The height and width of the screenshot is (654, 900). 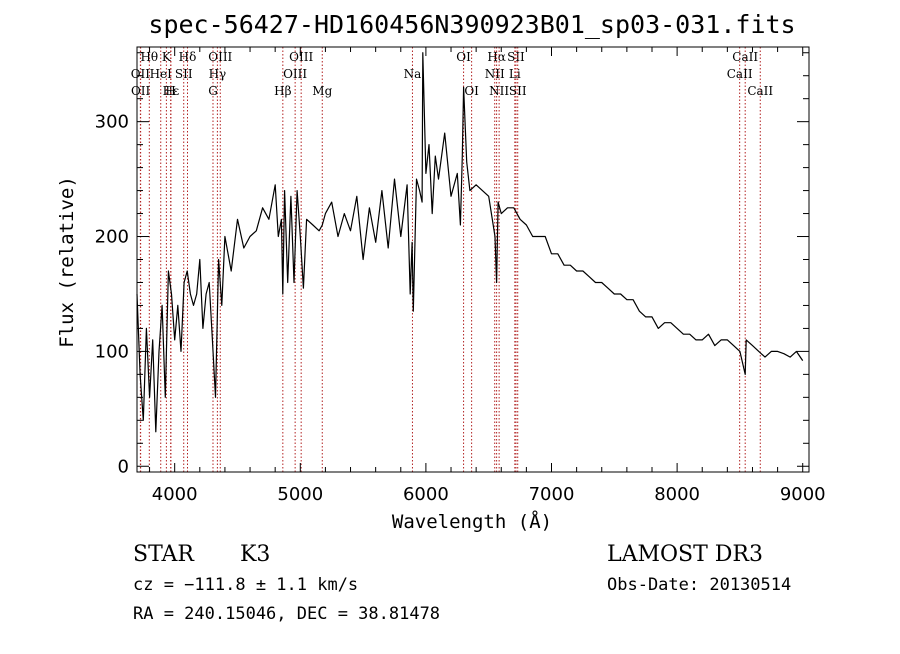 What do you see at coordinates (149, 57) in the screenshot?
I see `marker-label: Hθ` at bounding box center [149, 57].